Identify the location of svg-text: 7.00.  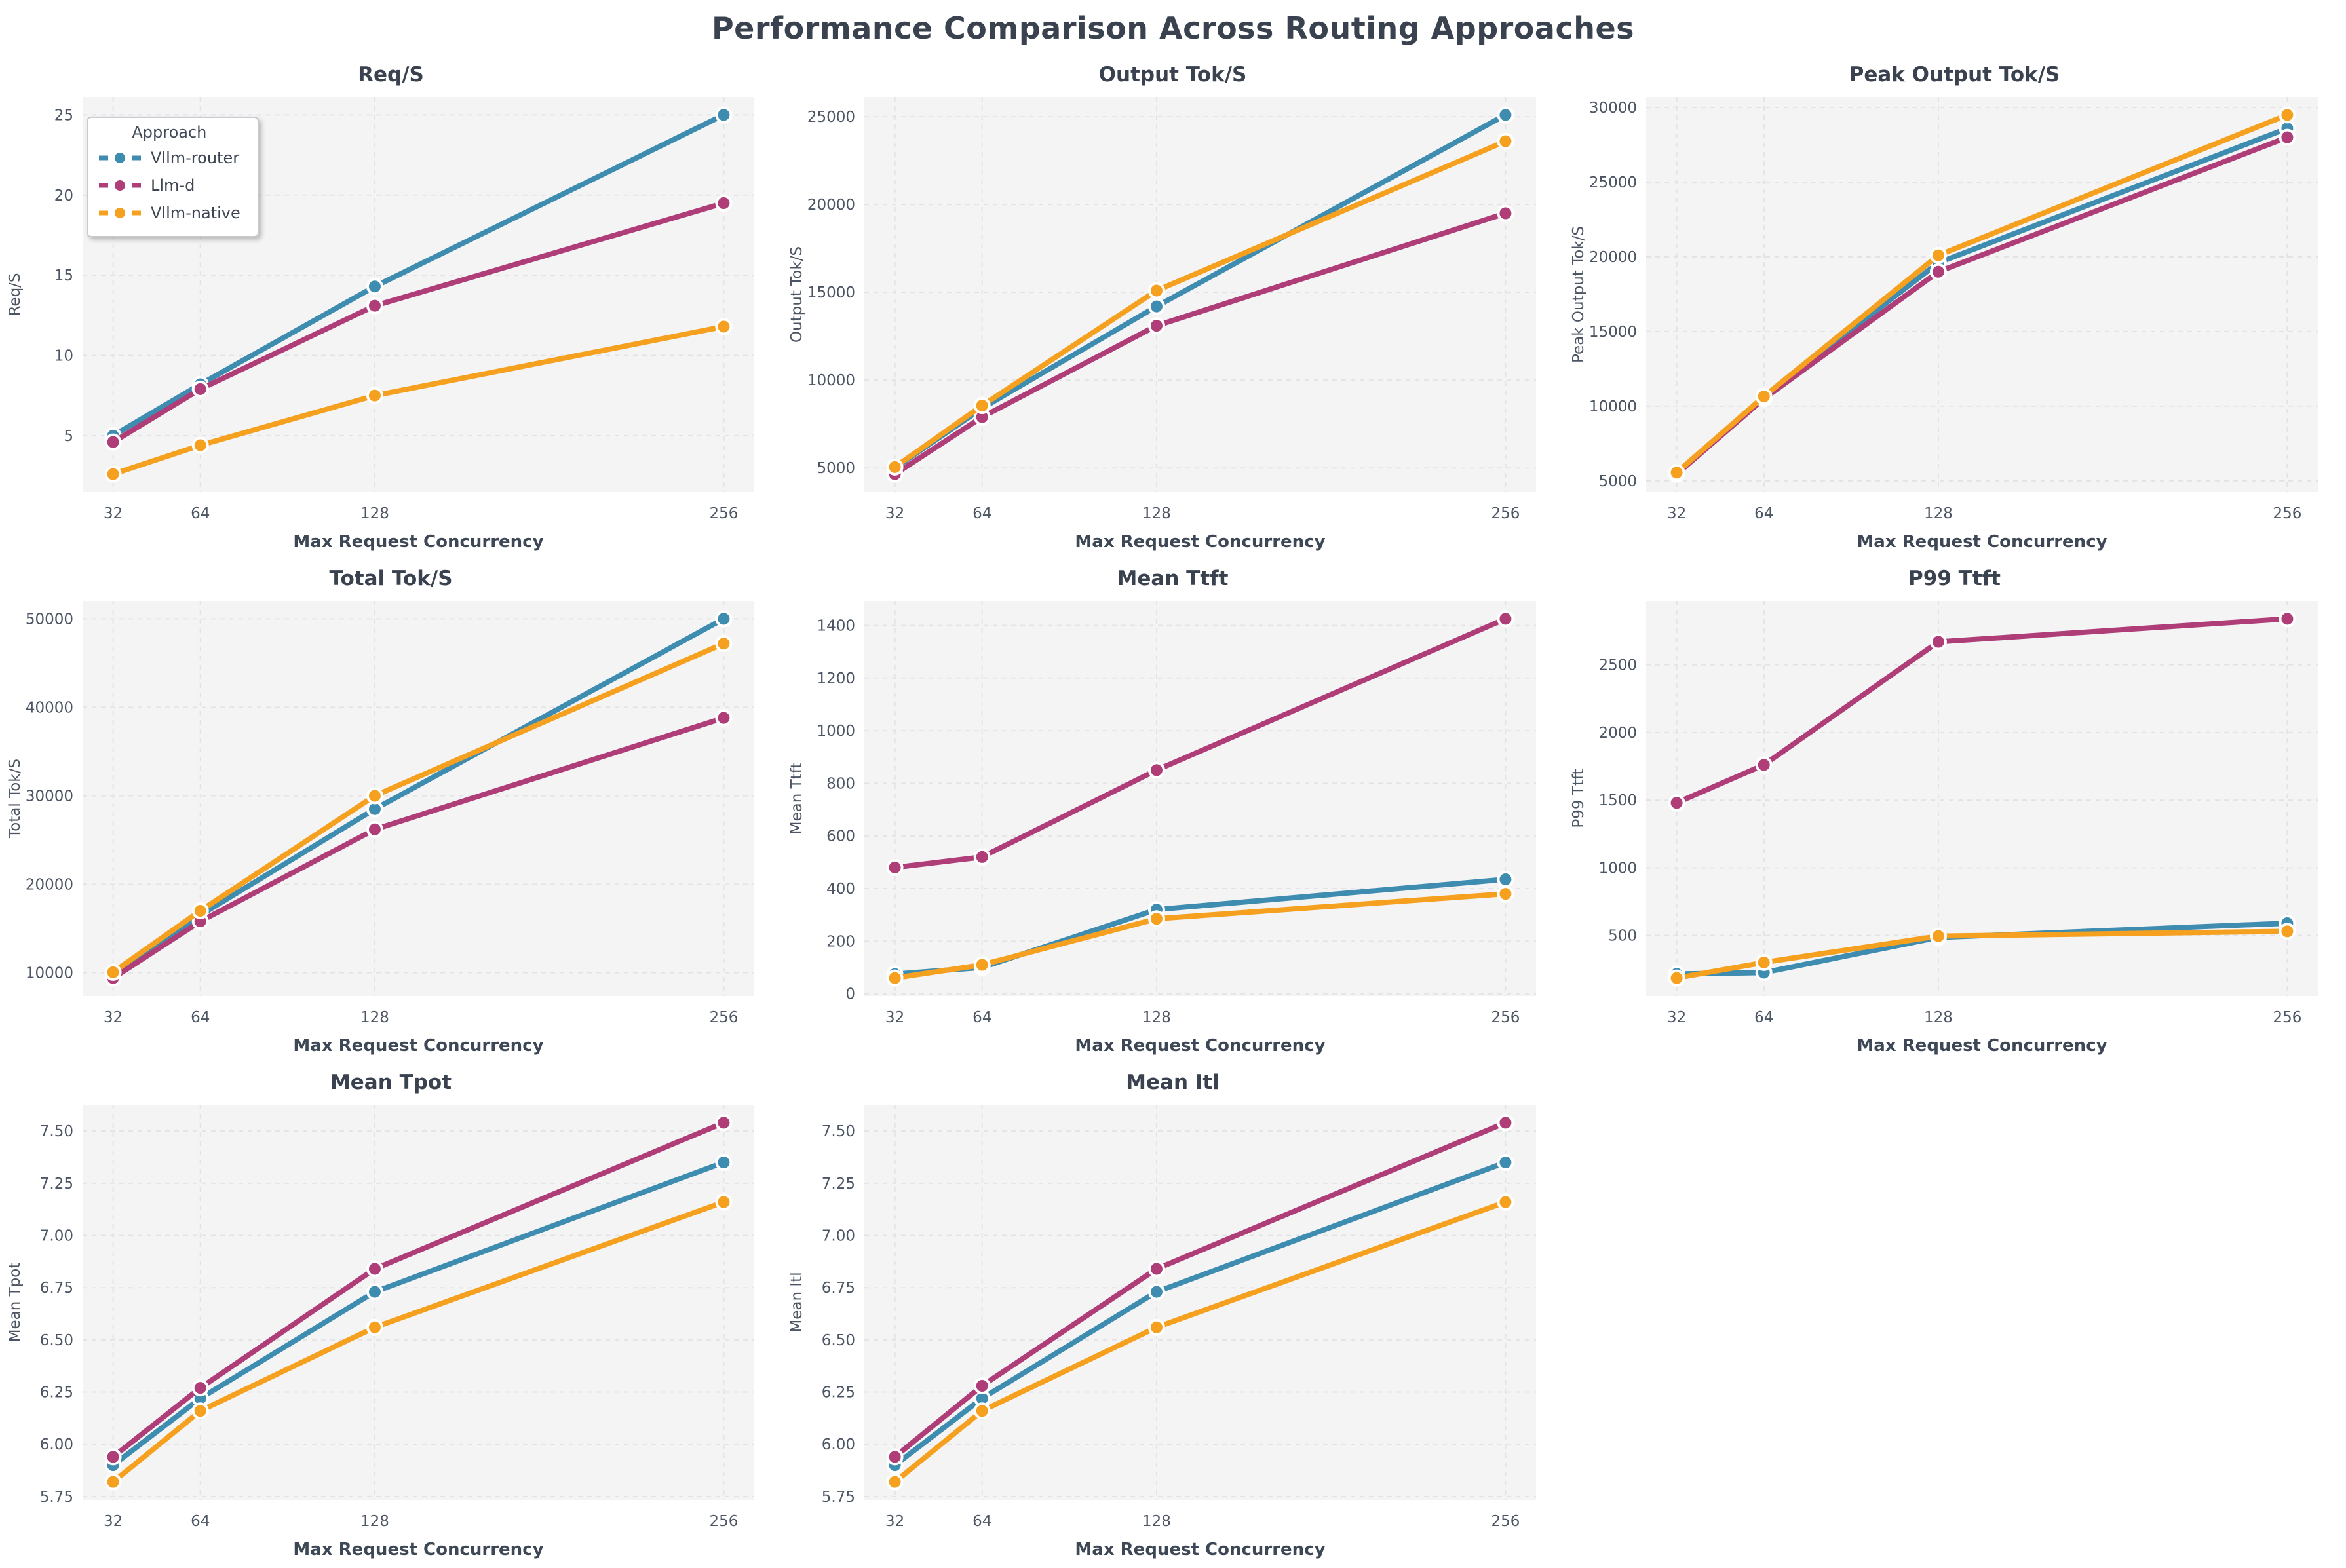
(838, 1236).